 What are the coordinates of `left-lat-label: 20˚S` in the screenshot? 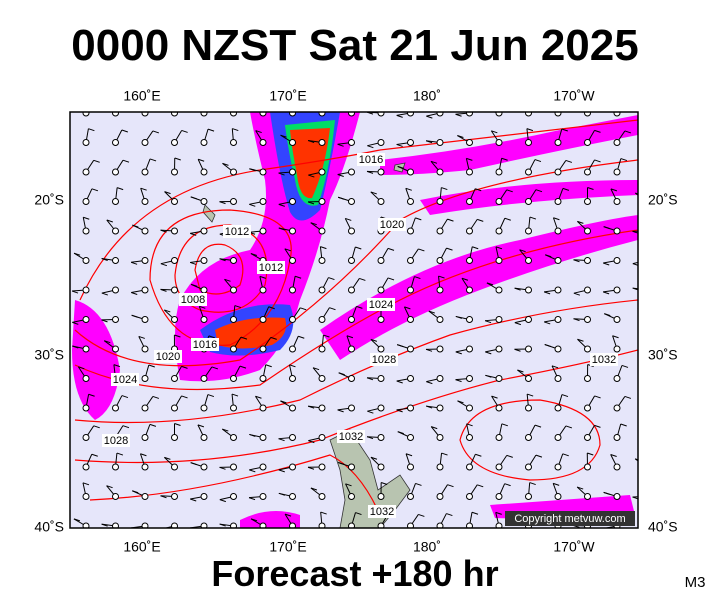 It's located at (49, 200).